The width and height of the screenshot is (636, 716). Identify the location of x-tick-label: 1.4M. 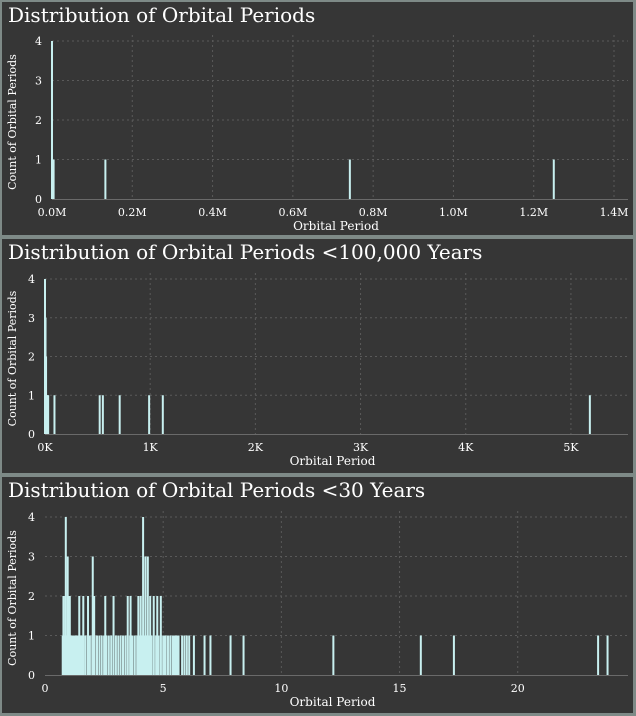
(614, 212).